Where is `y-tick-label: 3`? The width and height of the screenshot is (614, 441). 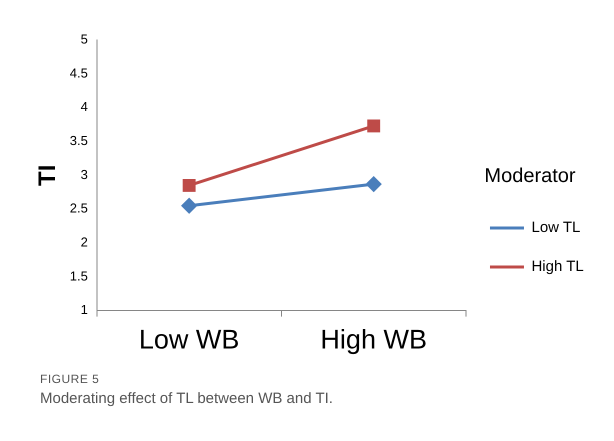 y-tick-label: 3 is located at coordinates (84, 174).